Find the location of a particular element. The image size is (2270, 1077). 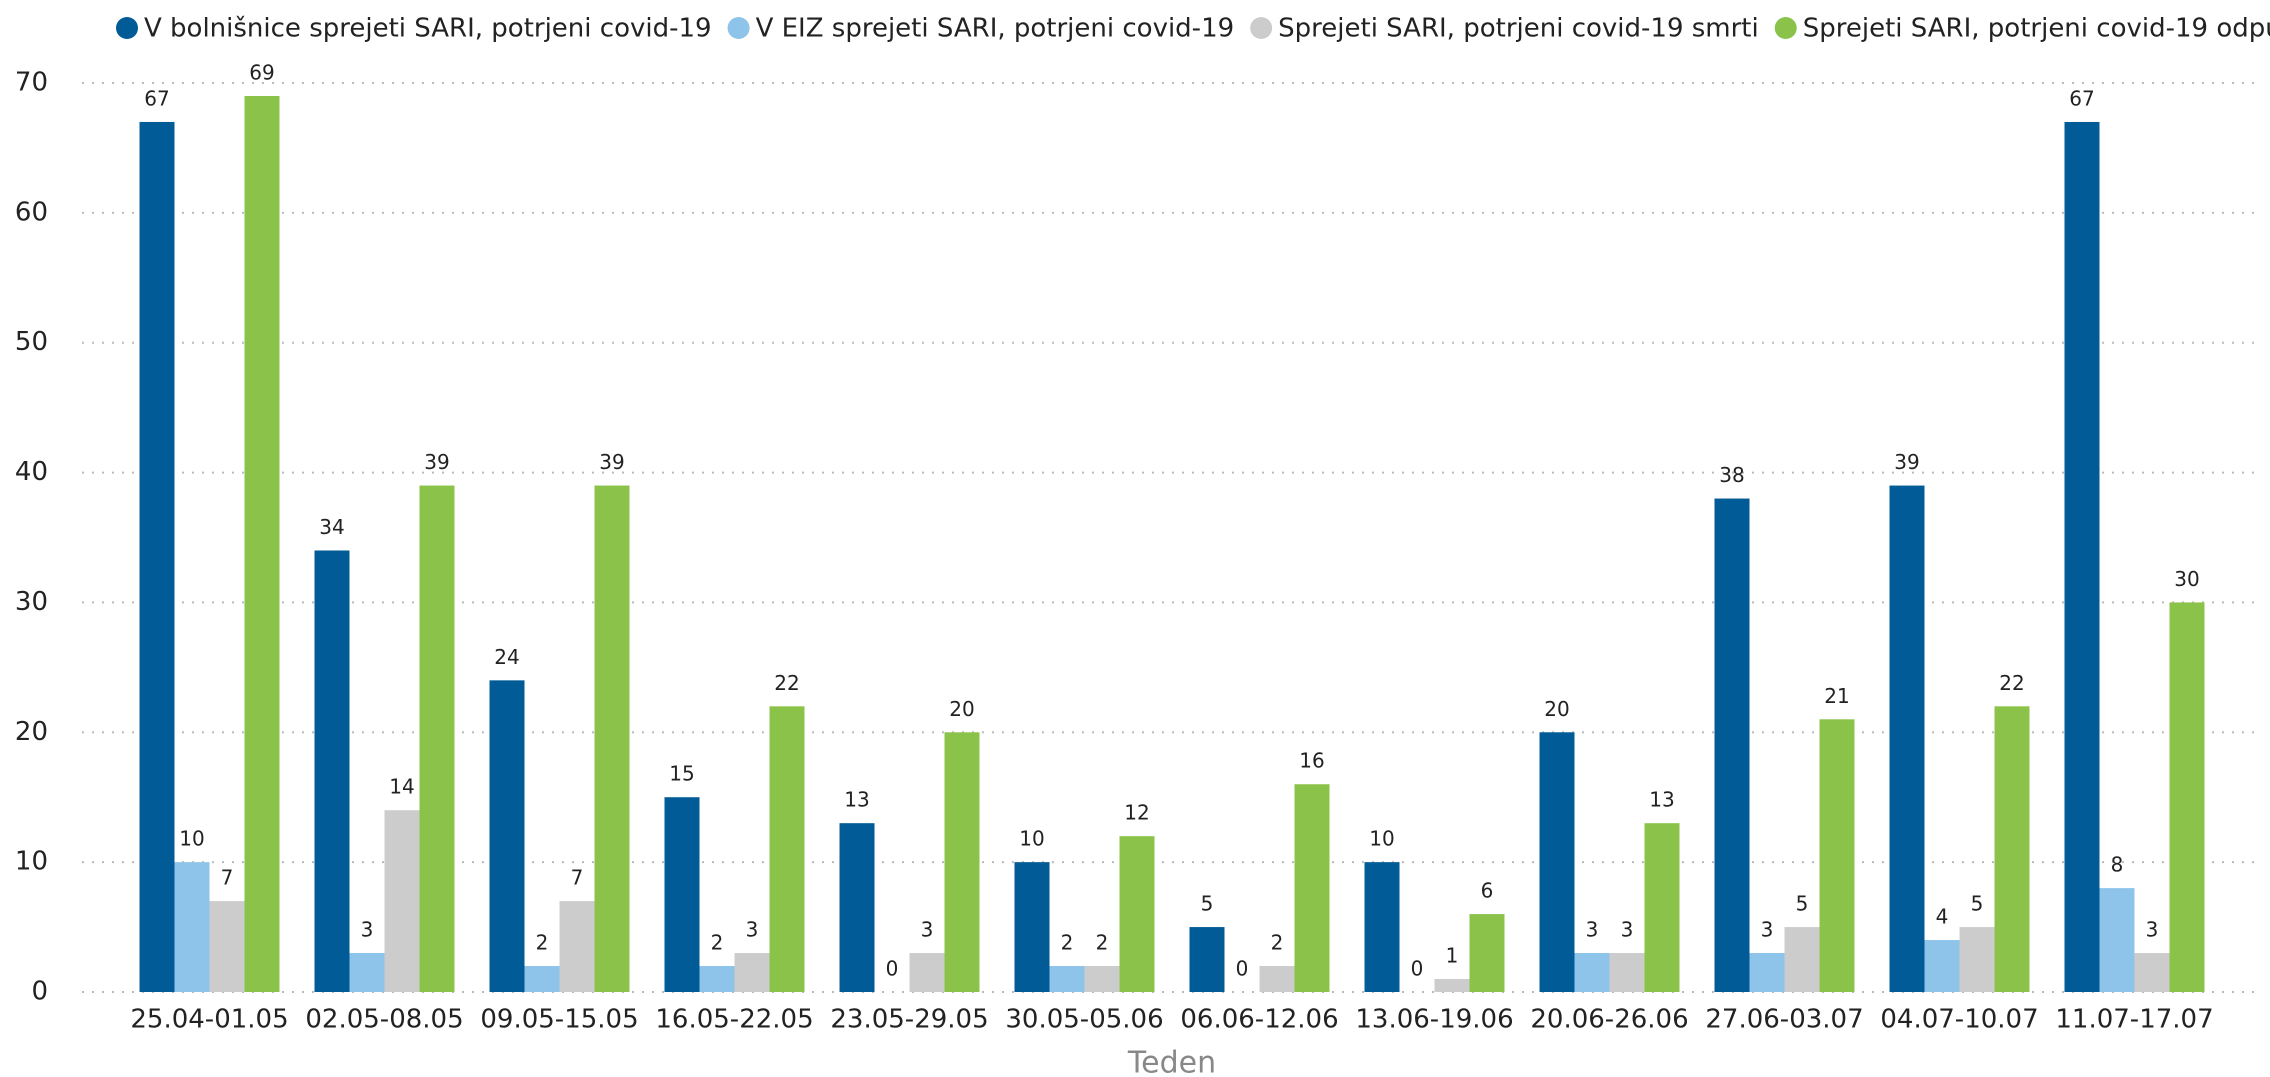

value-label: 22 is located at coordinates (786, 683).